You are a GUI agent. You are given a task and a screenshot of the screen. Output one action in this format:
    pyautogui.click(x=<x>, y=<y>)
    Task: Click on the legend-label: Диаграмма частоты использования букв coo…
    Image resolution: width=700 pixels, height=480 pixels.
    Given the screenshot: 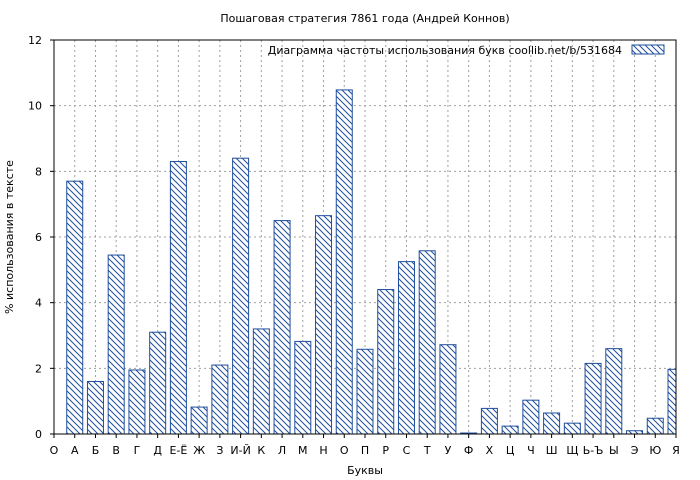 What is the action you would take?
    pyautogui.click(x=445, y=50)
    